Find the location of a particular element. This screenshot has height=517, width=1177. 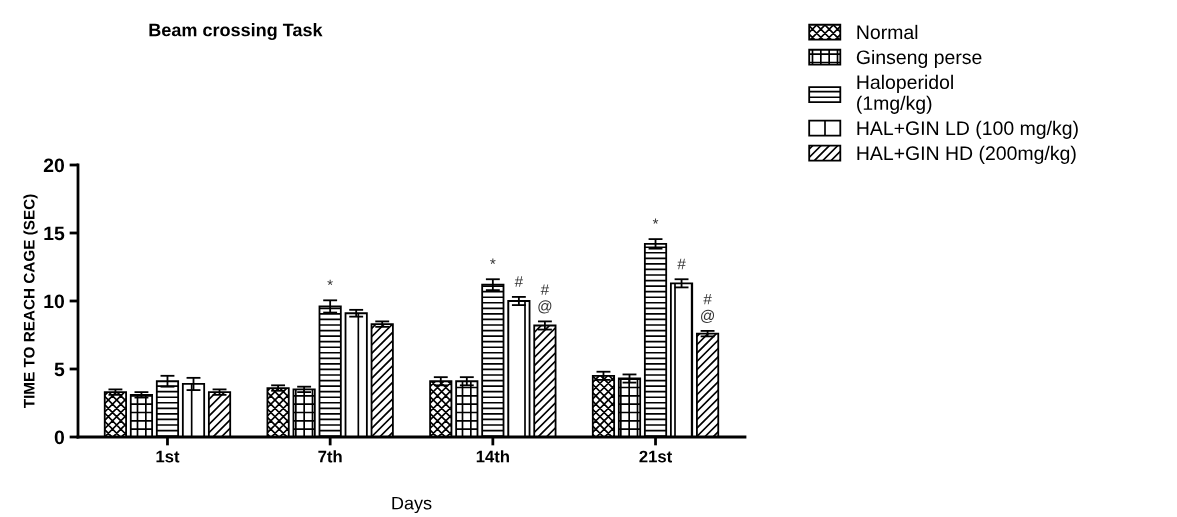

y-tick-label: 20 is located at coordinates (54, 165).